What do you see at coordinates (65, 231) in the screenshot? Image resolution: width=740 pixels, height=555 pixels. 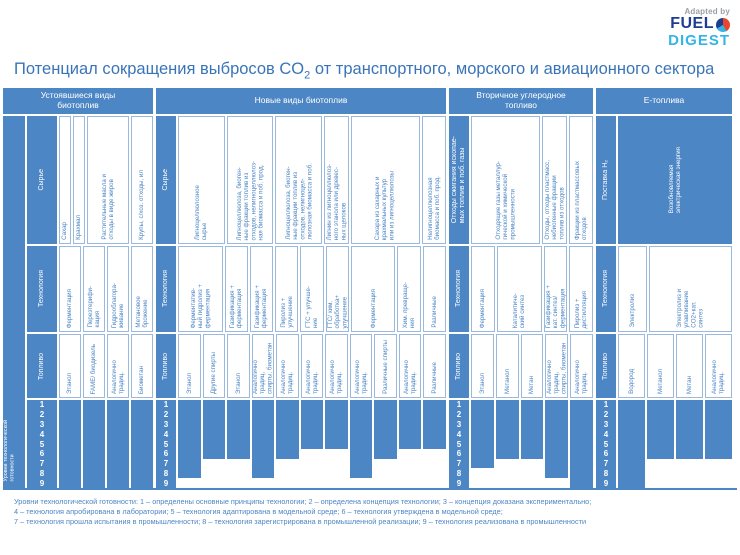 I see `feedstock-label: Сахар` at bounding box center [65, 231].